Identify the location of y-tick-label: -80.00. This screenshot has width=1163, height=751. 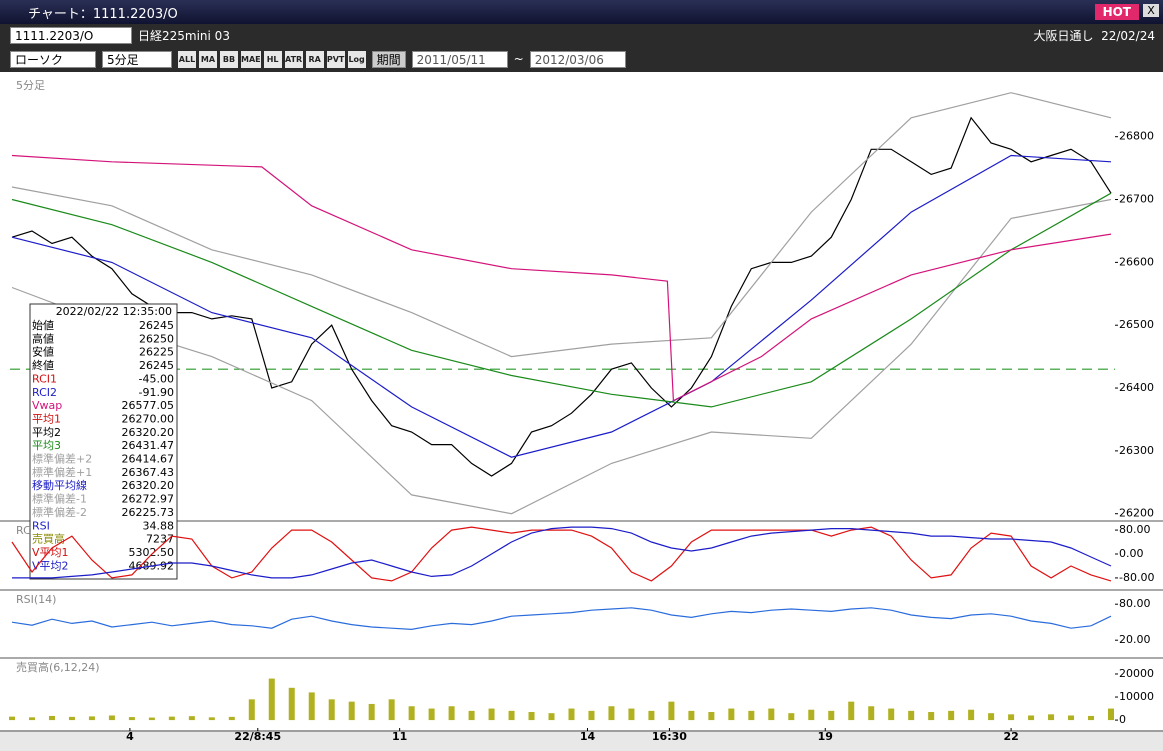
(1136, 577).